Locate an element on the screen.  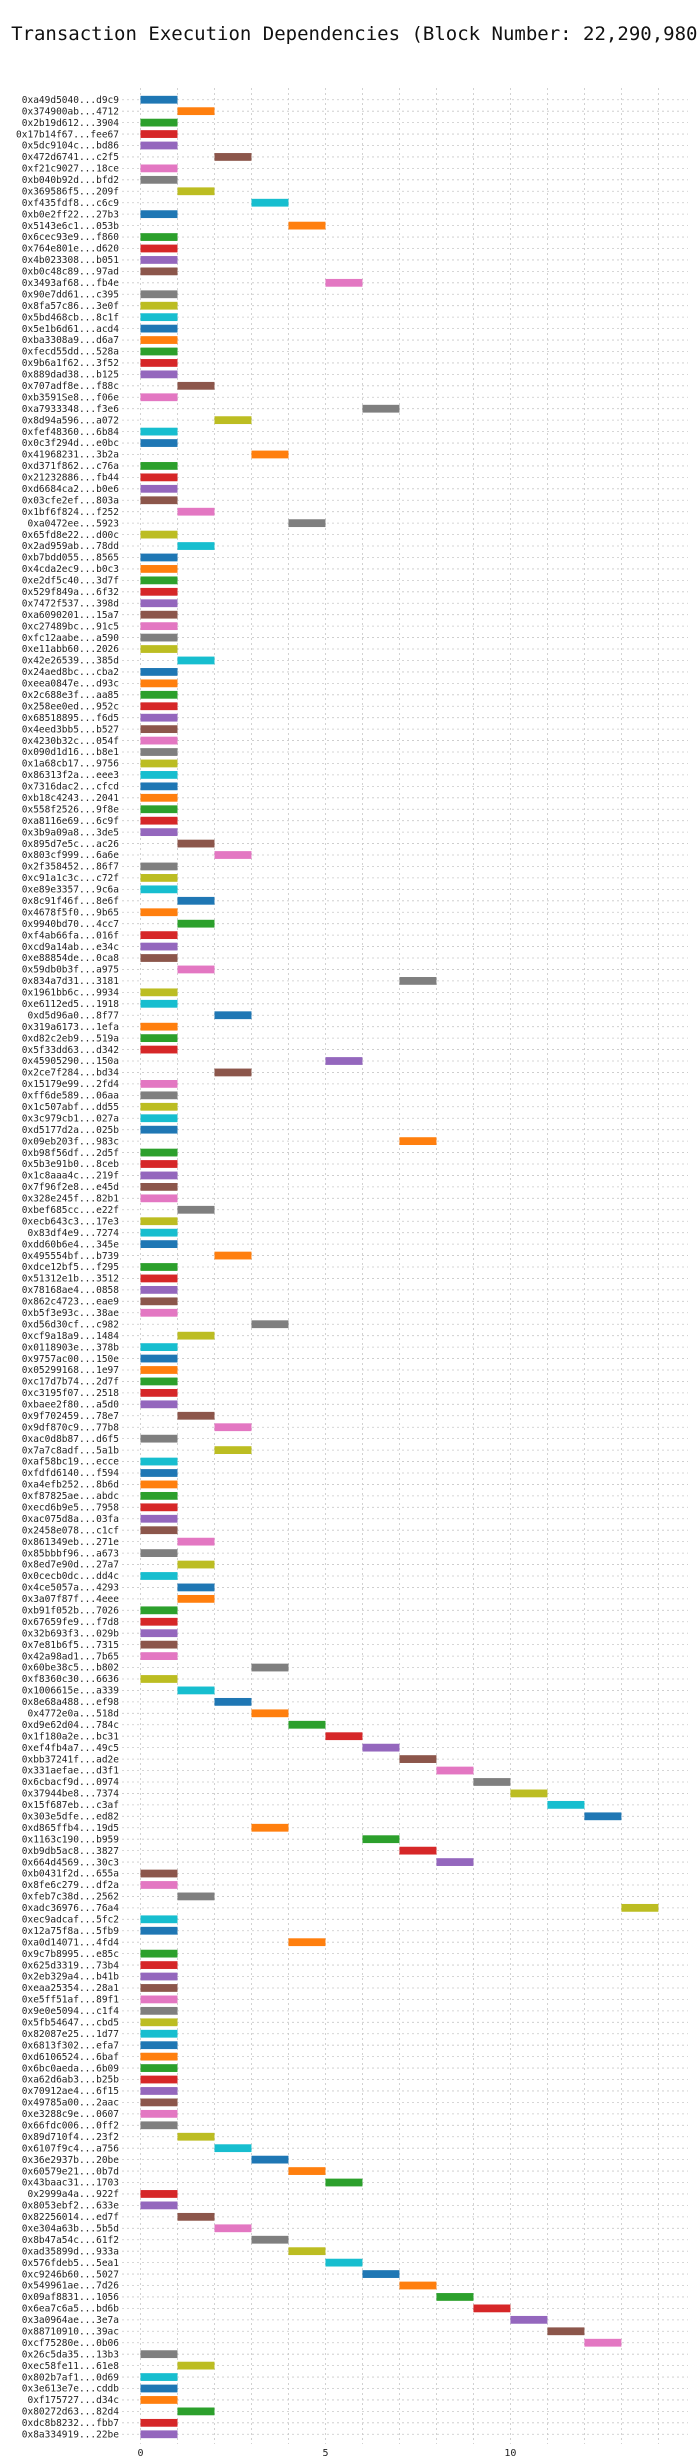
transaction-label: 0x9757ac00...150e is located at coordinates (71, 1359).